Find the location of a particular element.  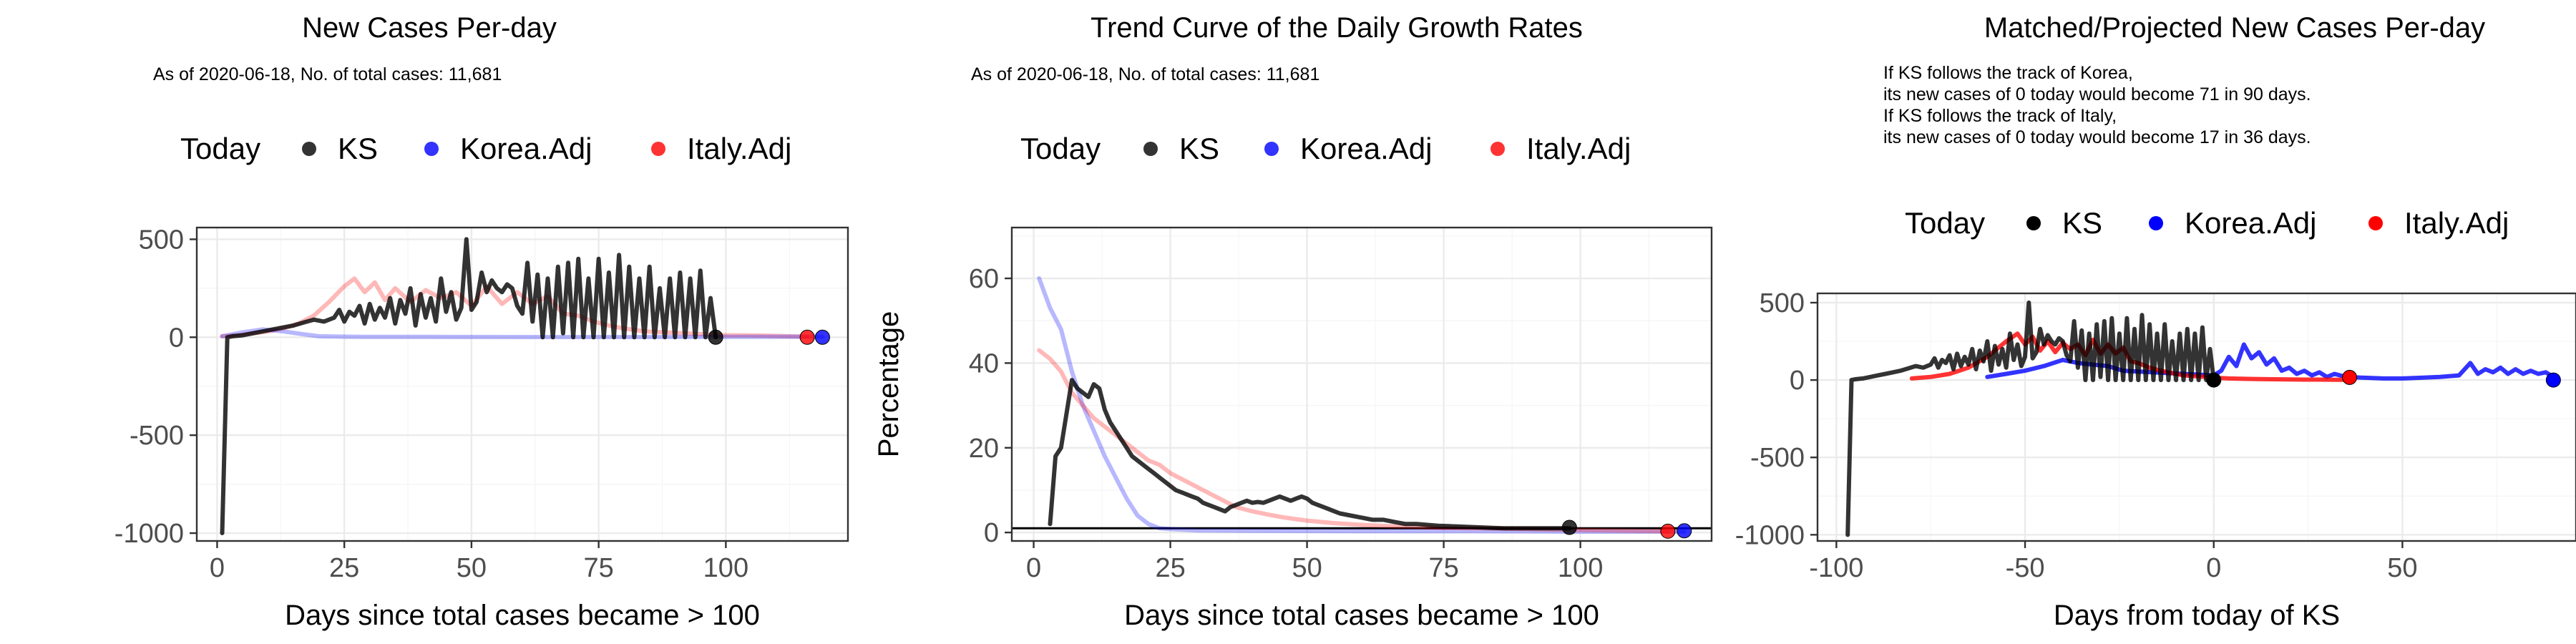

chart-title: Matched/Projected New Cases Per-day is located at coordinates (2234, 28).